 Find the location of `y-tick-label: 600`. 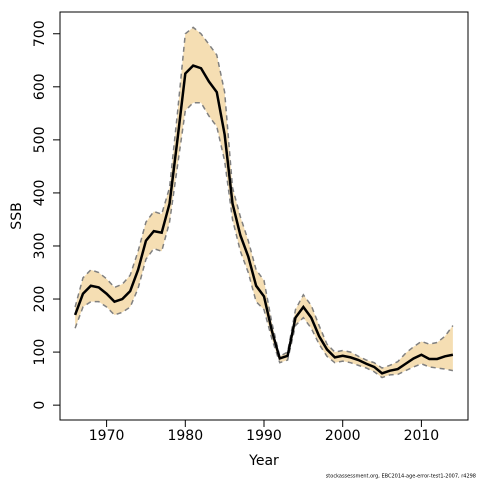

y-tick-label: 600 is located at coordinates (40, 86).